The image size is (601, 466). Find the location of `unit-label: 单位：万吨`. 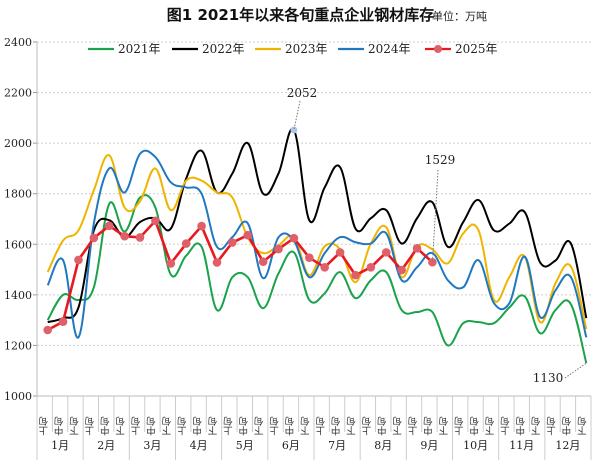

unit-label: 单位：万吨 is located at coordinates (459, 16).